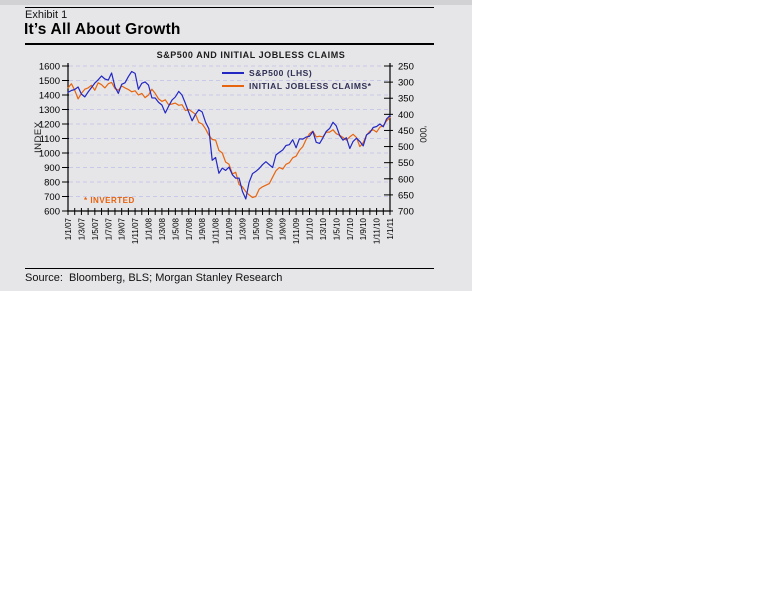 The height and width of the screenshot is (614, 768). I want to click on svg-text: 550, so click(406, 163).